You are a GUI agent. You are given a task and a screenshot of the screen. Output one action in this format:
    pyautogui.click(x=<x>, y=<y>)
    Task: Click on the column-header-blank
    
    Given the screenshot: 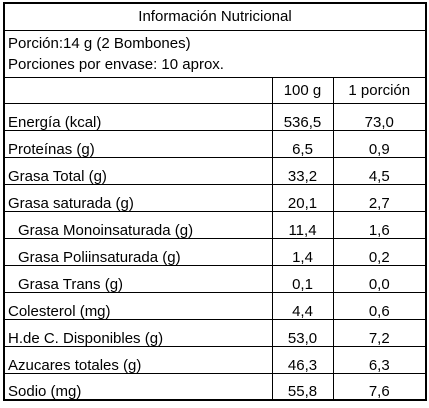 What is the action you would take?
    pyautogui.click(x=138, y=90)
    